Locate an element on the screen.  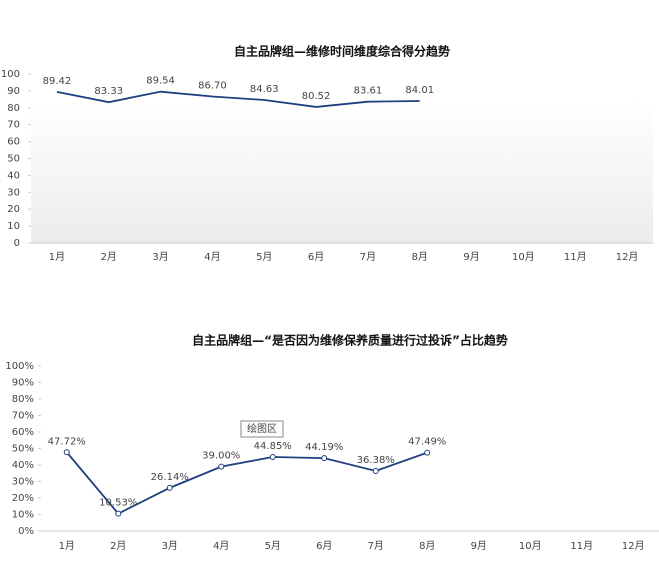
value-label: 83.33 is located at coordinates (108, 91).